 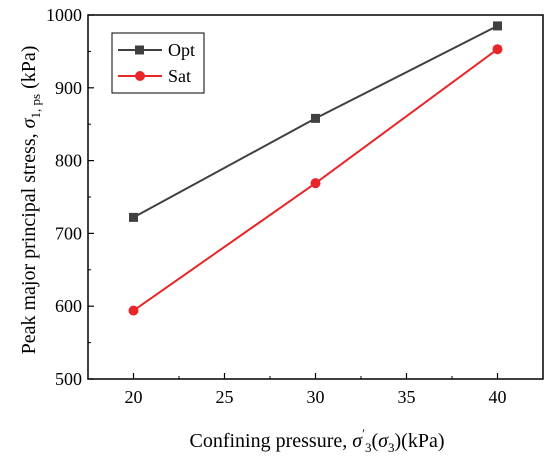 I want to click on x-tick-label: 35, so click(x=407, y=397).